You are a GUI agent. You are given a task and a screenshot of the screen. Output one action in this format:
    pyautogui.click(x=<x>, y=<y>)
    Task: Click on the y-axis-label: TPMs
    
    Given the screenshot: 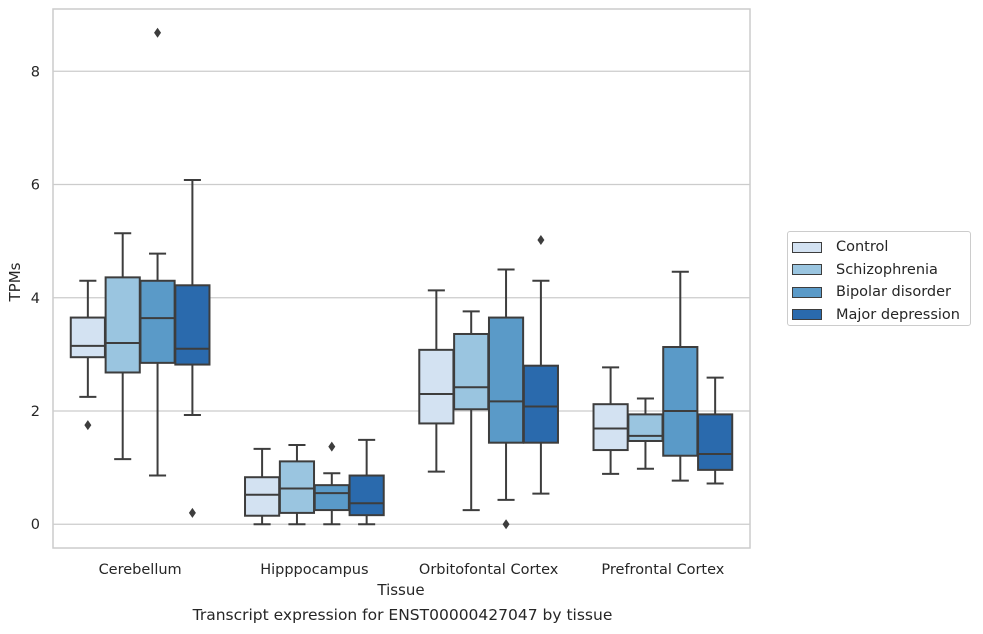 What is the action you would take?
    pyautogui.click(x=15, y=282)
    